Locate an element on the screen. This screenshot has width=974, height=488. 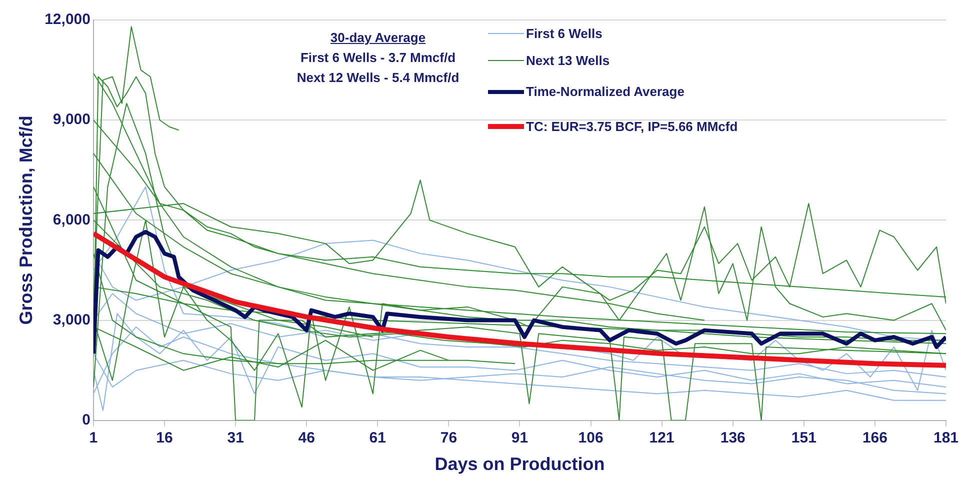
annotation: Next 12 Wells - 5.4 Mmcf/d is located at coordinates (378, 78).